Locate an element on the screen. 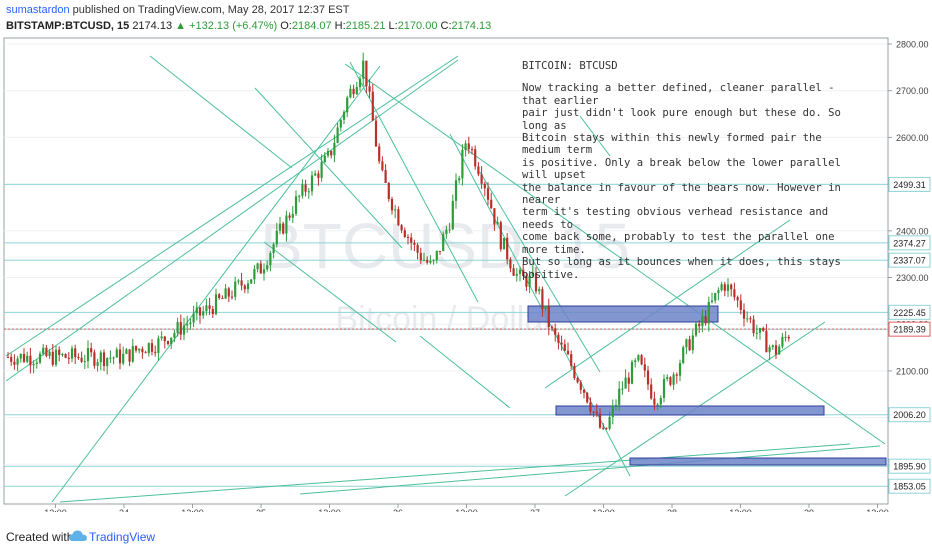 The image size is (932, 550). created-with-text: Created with is located at coordinates (40, 537).